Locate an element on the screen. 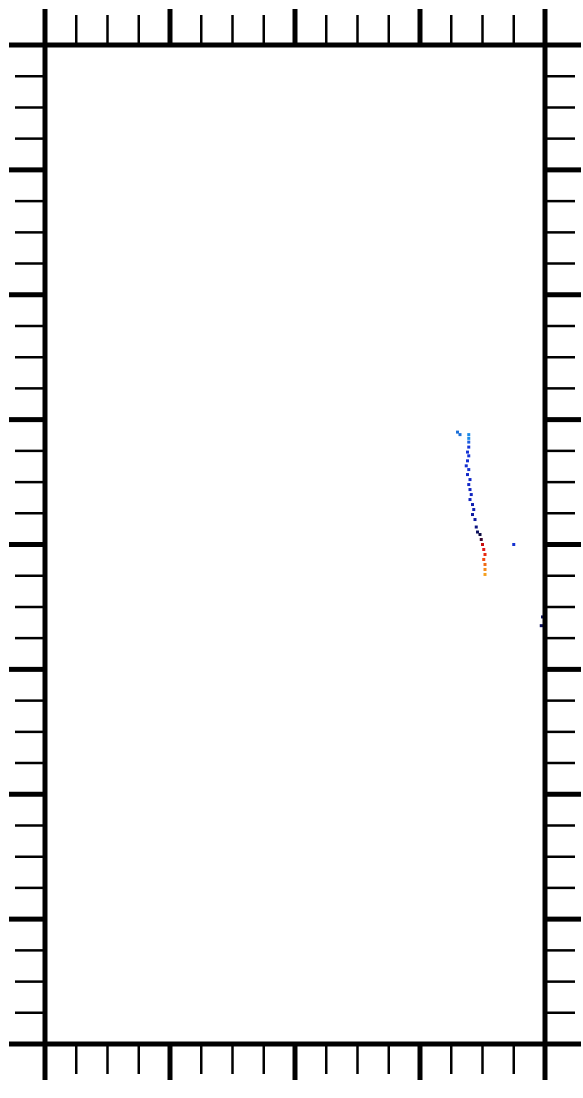 This screenshot has height=1098, width=583. data-points is located at coordinates (500, 529).